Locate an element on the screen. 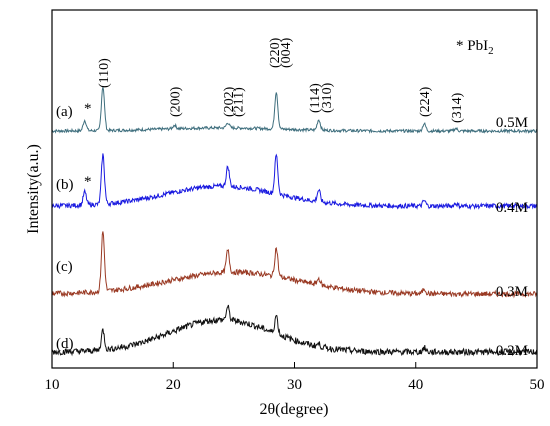 This screenshot has height=426, width=550. x-axis-title: 2θ(degree) is located at coordinates (294, 409).